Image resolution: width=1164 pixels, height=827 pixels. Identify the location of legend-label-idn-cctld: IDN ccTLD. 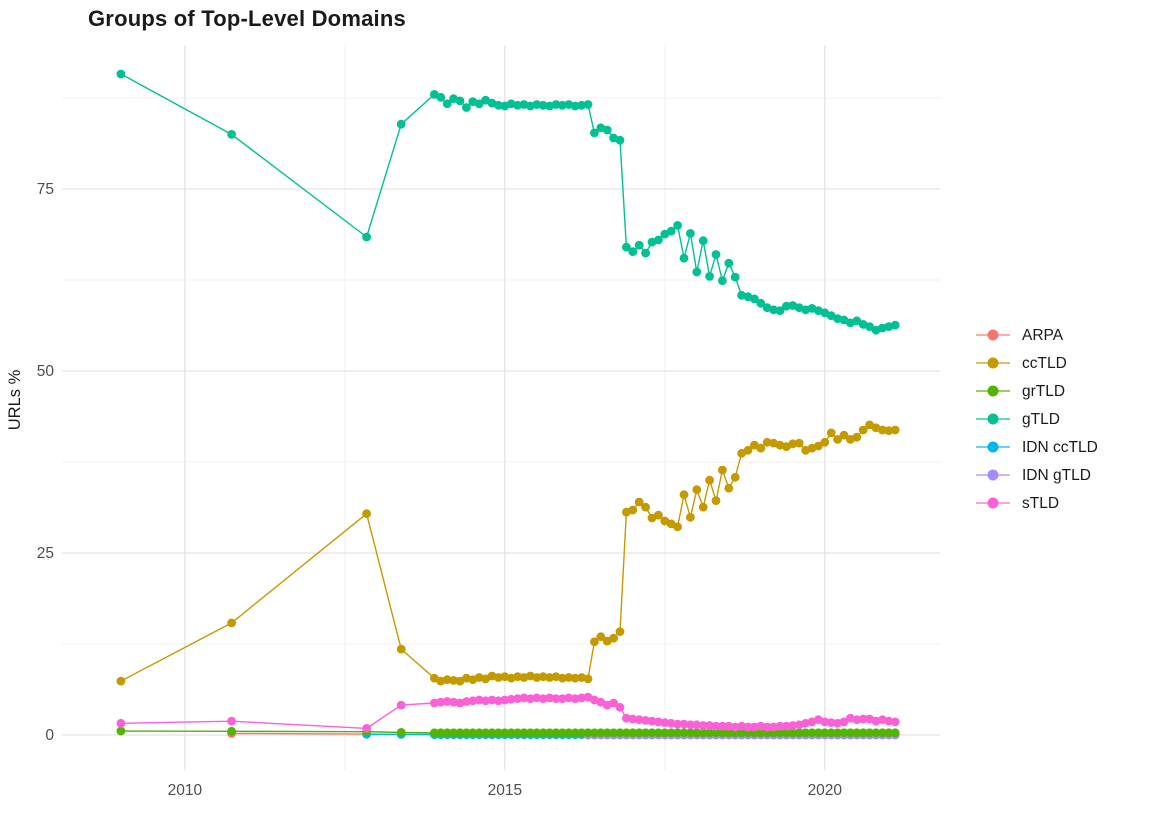
(1060, 447).